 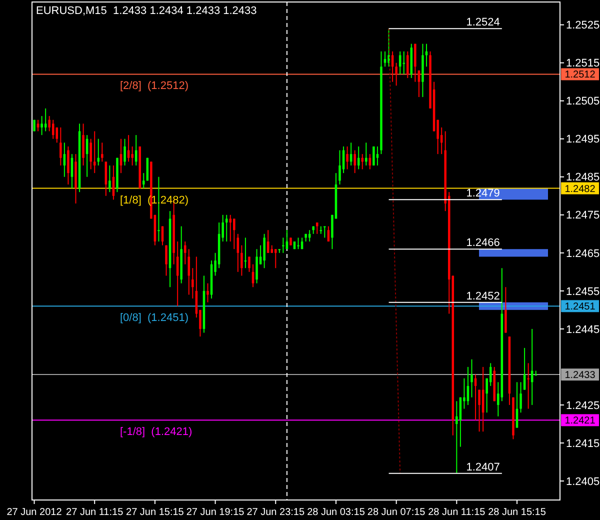 What do you see at coordinates (154, 86) in the screenshot?
I see `annotation: [2/8] (1.2512)` at bounding box center [154, 86].